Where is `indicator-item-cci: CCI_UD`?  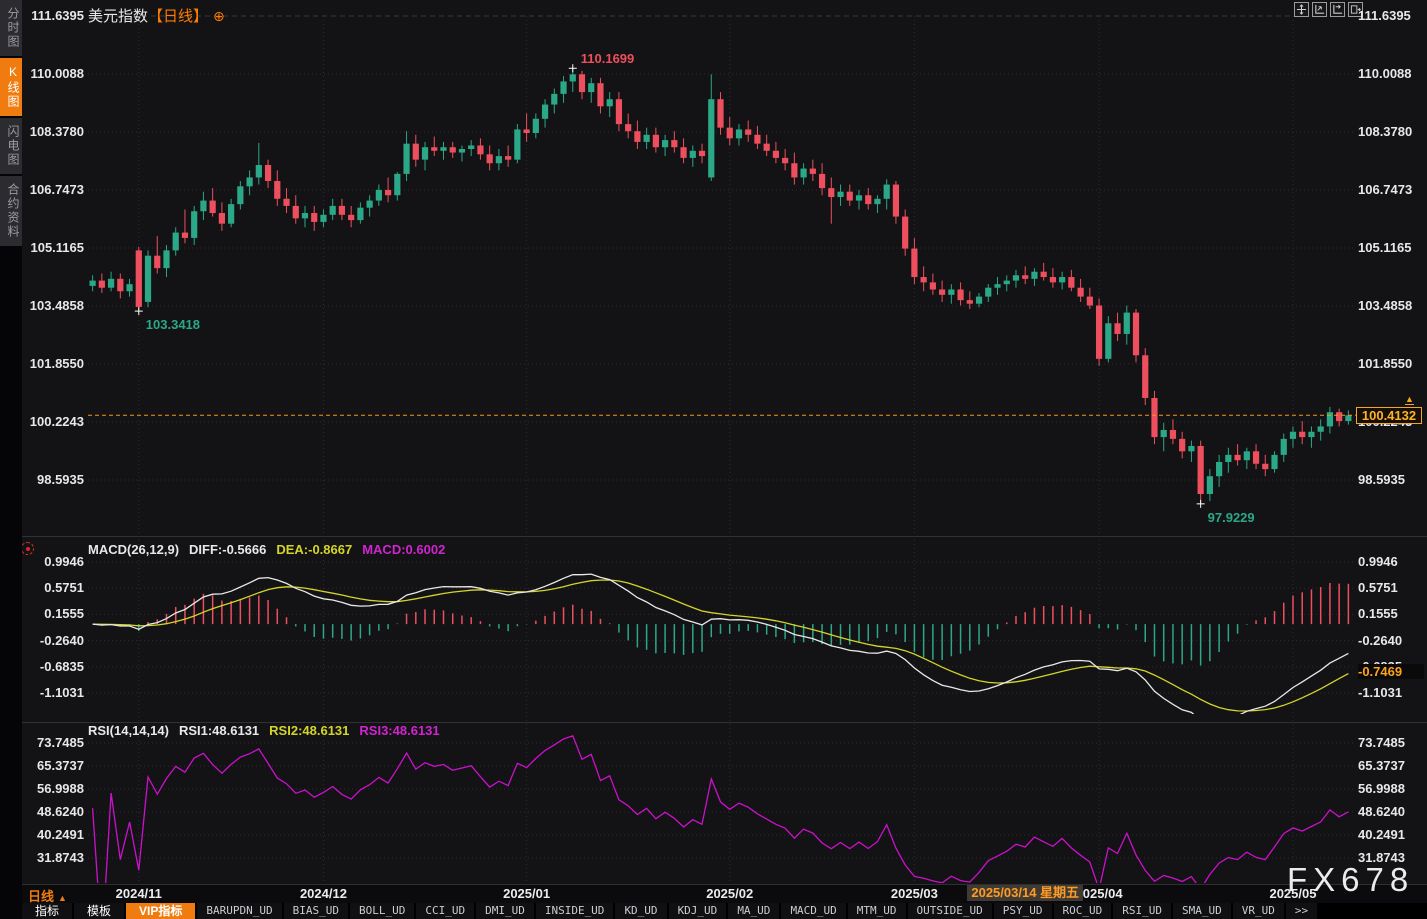
indicator-item-cci: CCI_UD is located at coordinates (446, 911).